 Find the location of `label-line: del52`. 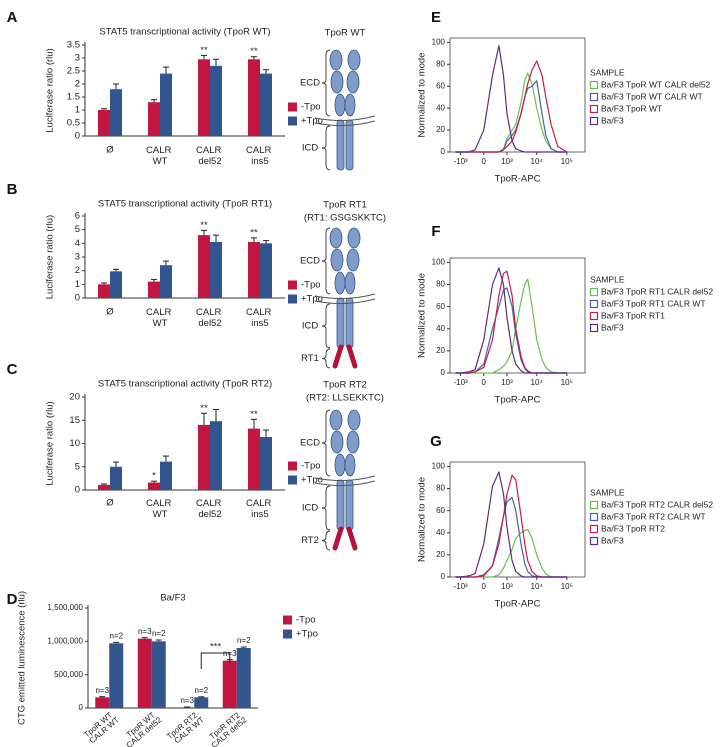

label-line: del52 is located at coordinates (209, 514).